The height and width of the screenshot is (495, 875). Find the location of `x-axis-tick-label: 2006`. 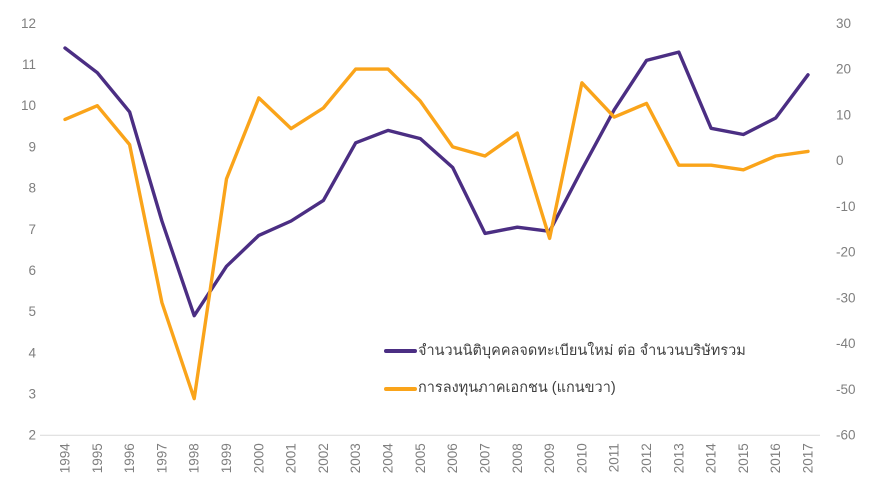

x-axis-tick-label: 2006 is located at coordinates (452, 458).